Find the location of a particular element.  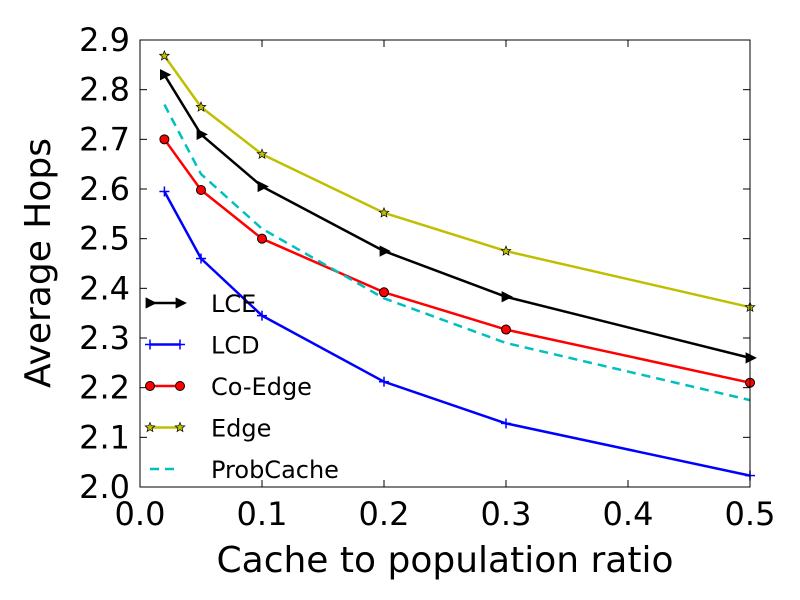

legend-label: LCD is located at coordinates (235, 346).